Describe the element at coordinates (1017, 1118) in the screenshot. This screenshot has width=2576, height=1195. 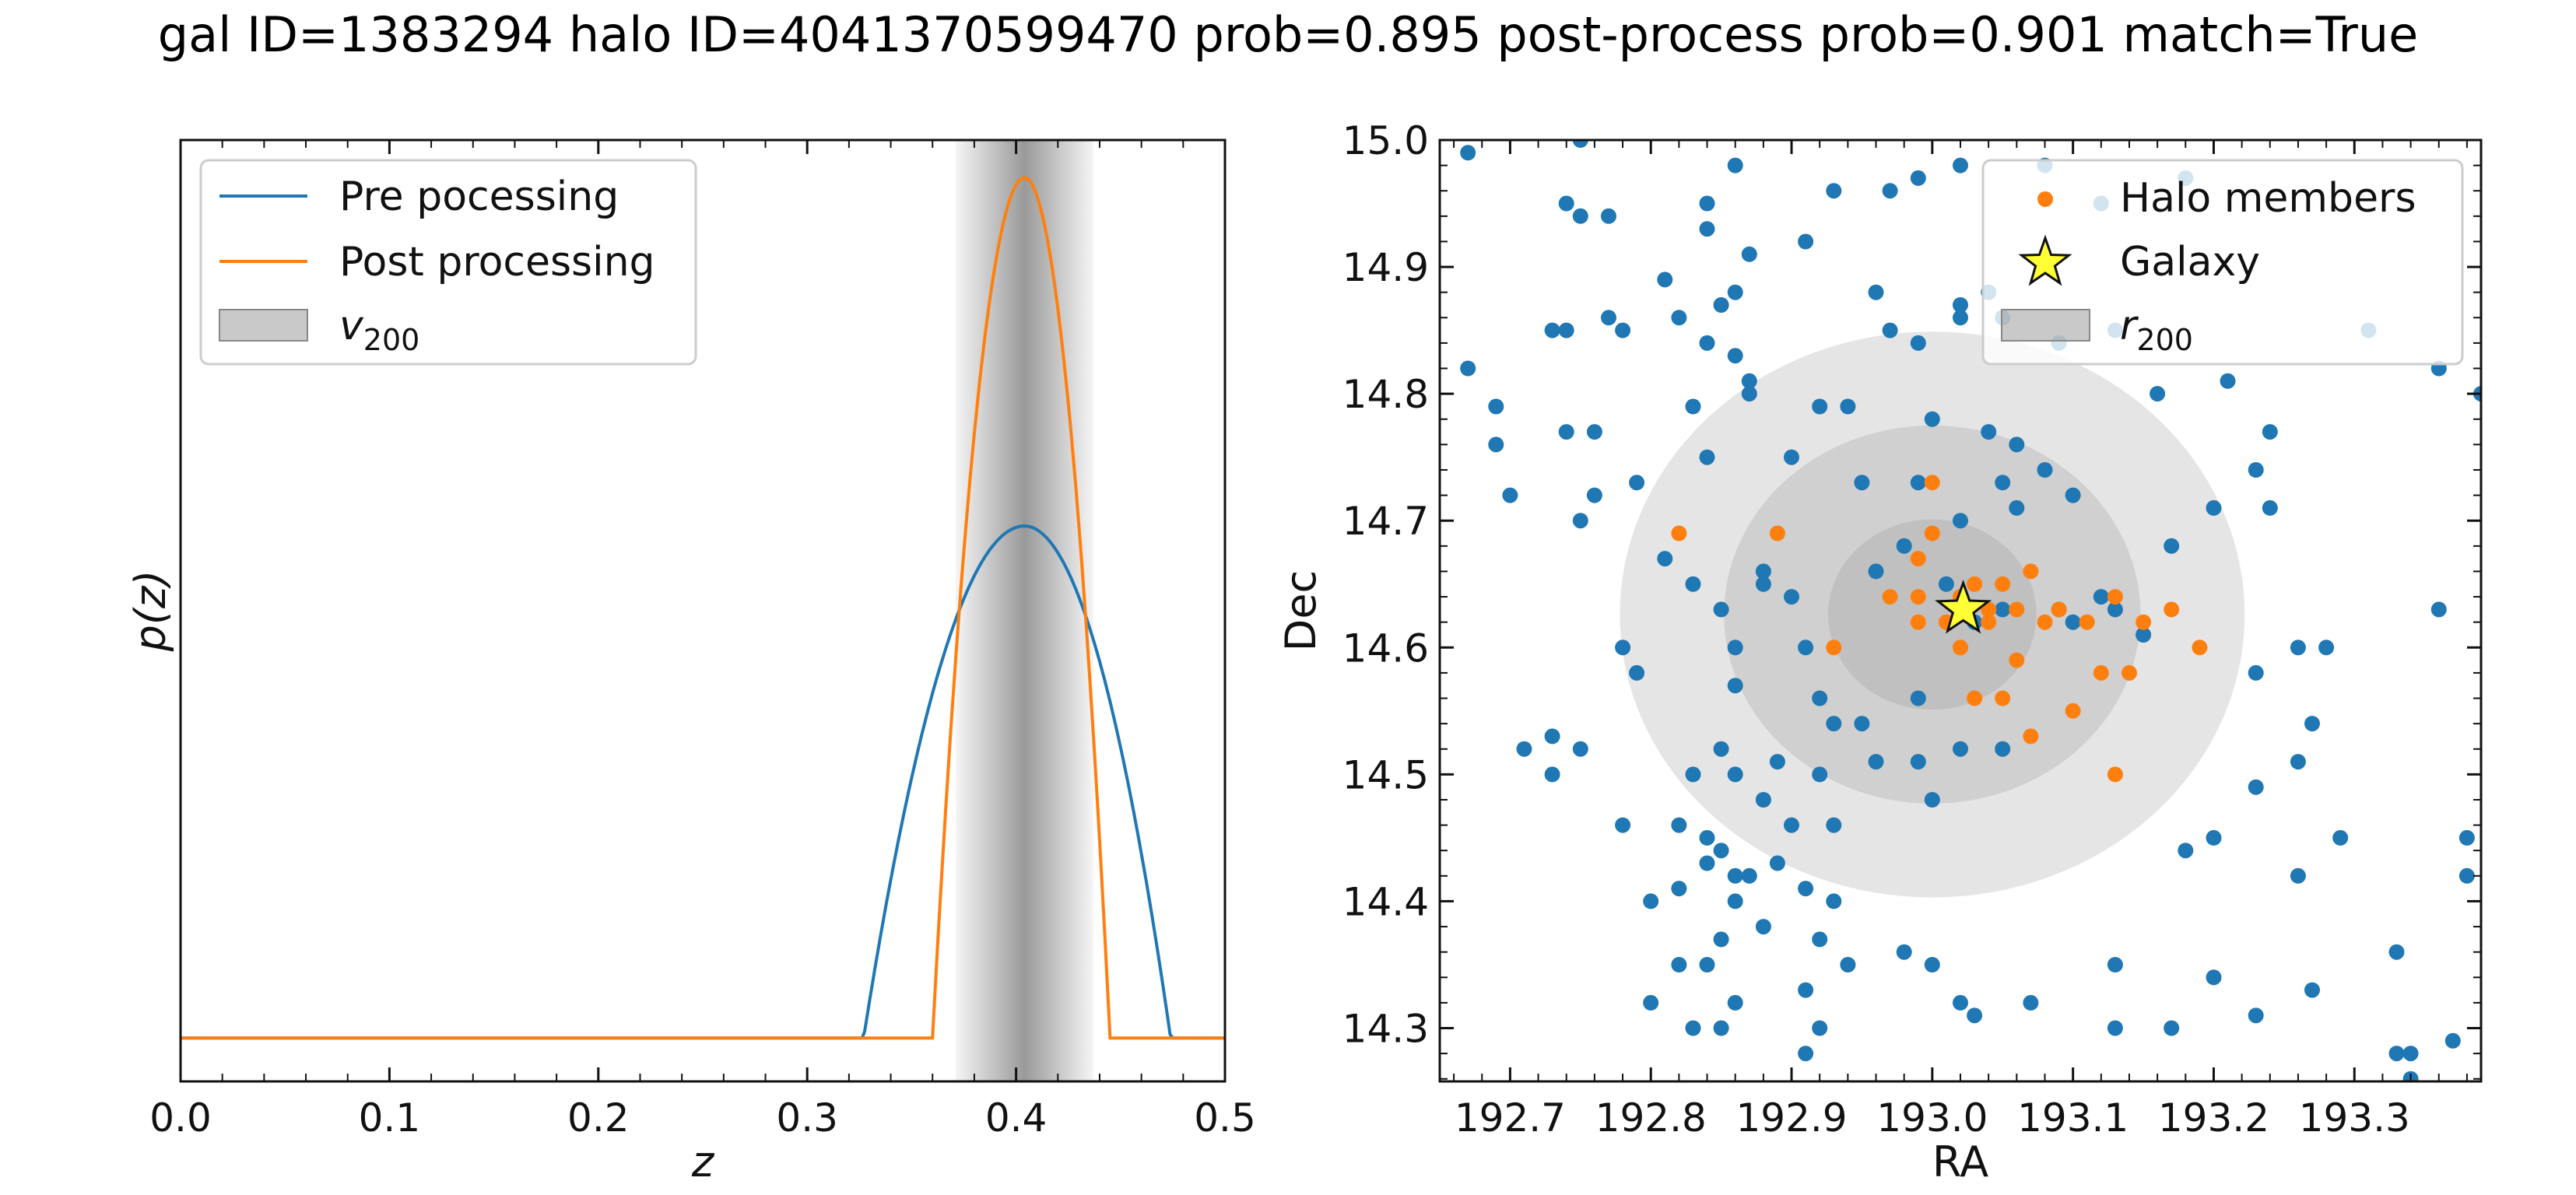
I see `pz-xtick-label: 0.4` at that location.